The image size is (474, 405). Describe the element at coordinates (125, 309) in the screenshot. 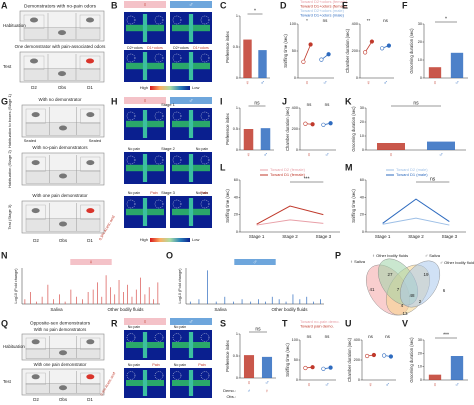

I see `group-label: Other bodily fluids` at that location.